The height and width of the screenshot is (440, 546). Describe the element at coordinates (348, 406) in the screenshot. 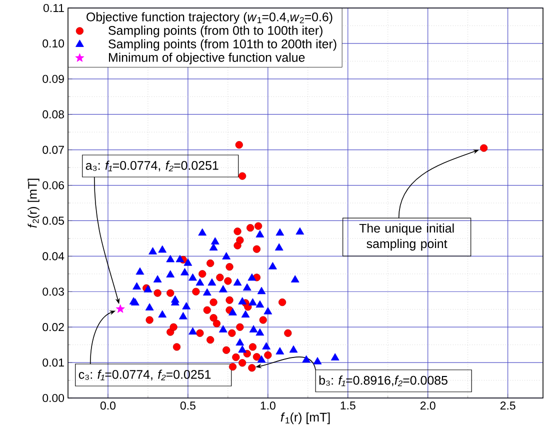

I see `x-tick-label: 1.5` at that location.